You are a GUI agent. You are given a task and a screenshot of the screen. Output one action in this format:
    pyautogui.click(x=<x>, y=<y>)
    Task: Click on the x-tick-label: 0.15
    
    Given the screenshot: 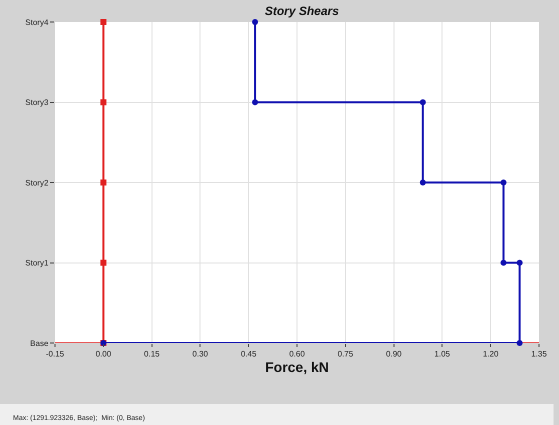 What is the action you would take?
    pyautogui.click(x=152, y=354)
    